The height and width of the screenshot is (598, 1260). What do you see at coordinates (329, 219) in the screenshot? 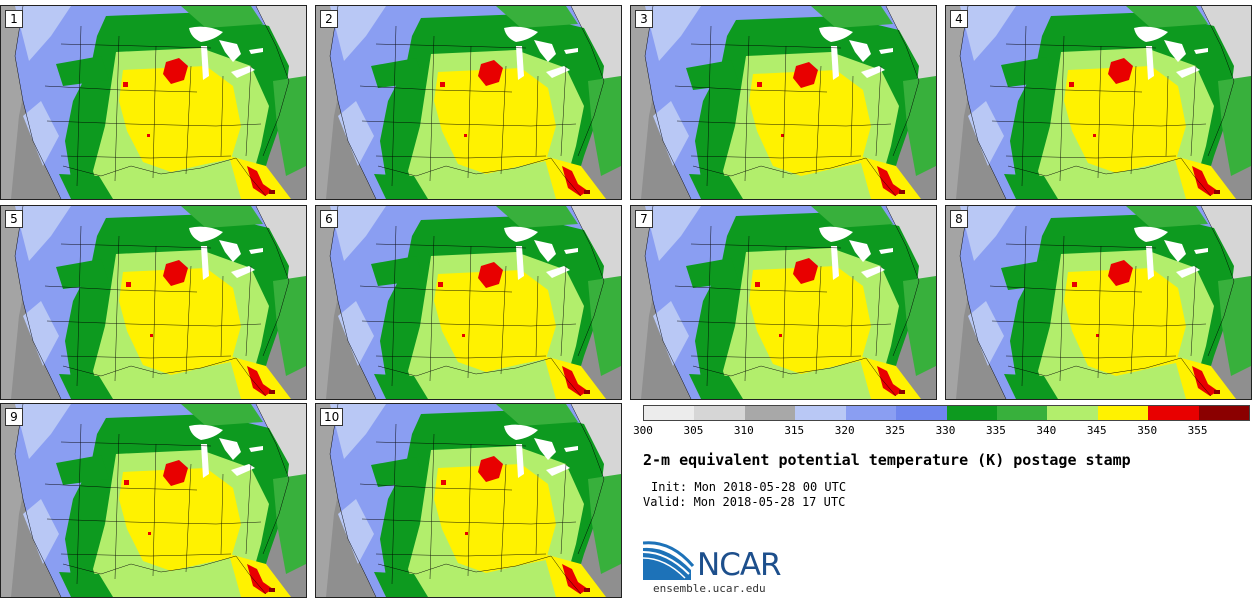
I see `member-number: 6` at bounding box center [329, 219].